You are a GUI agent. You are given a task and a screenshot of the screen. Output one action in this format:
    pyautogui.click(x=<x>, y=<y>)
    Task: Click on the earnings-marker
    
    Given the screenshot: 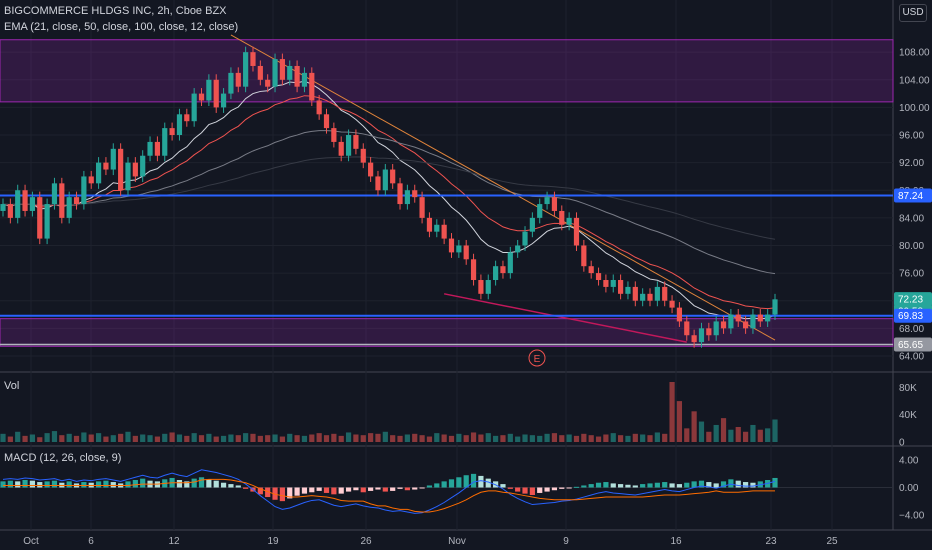 What is the action you would take?
    pyautogui.click(x=537, y=358)
    